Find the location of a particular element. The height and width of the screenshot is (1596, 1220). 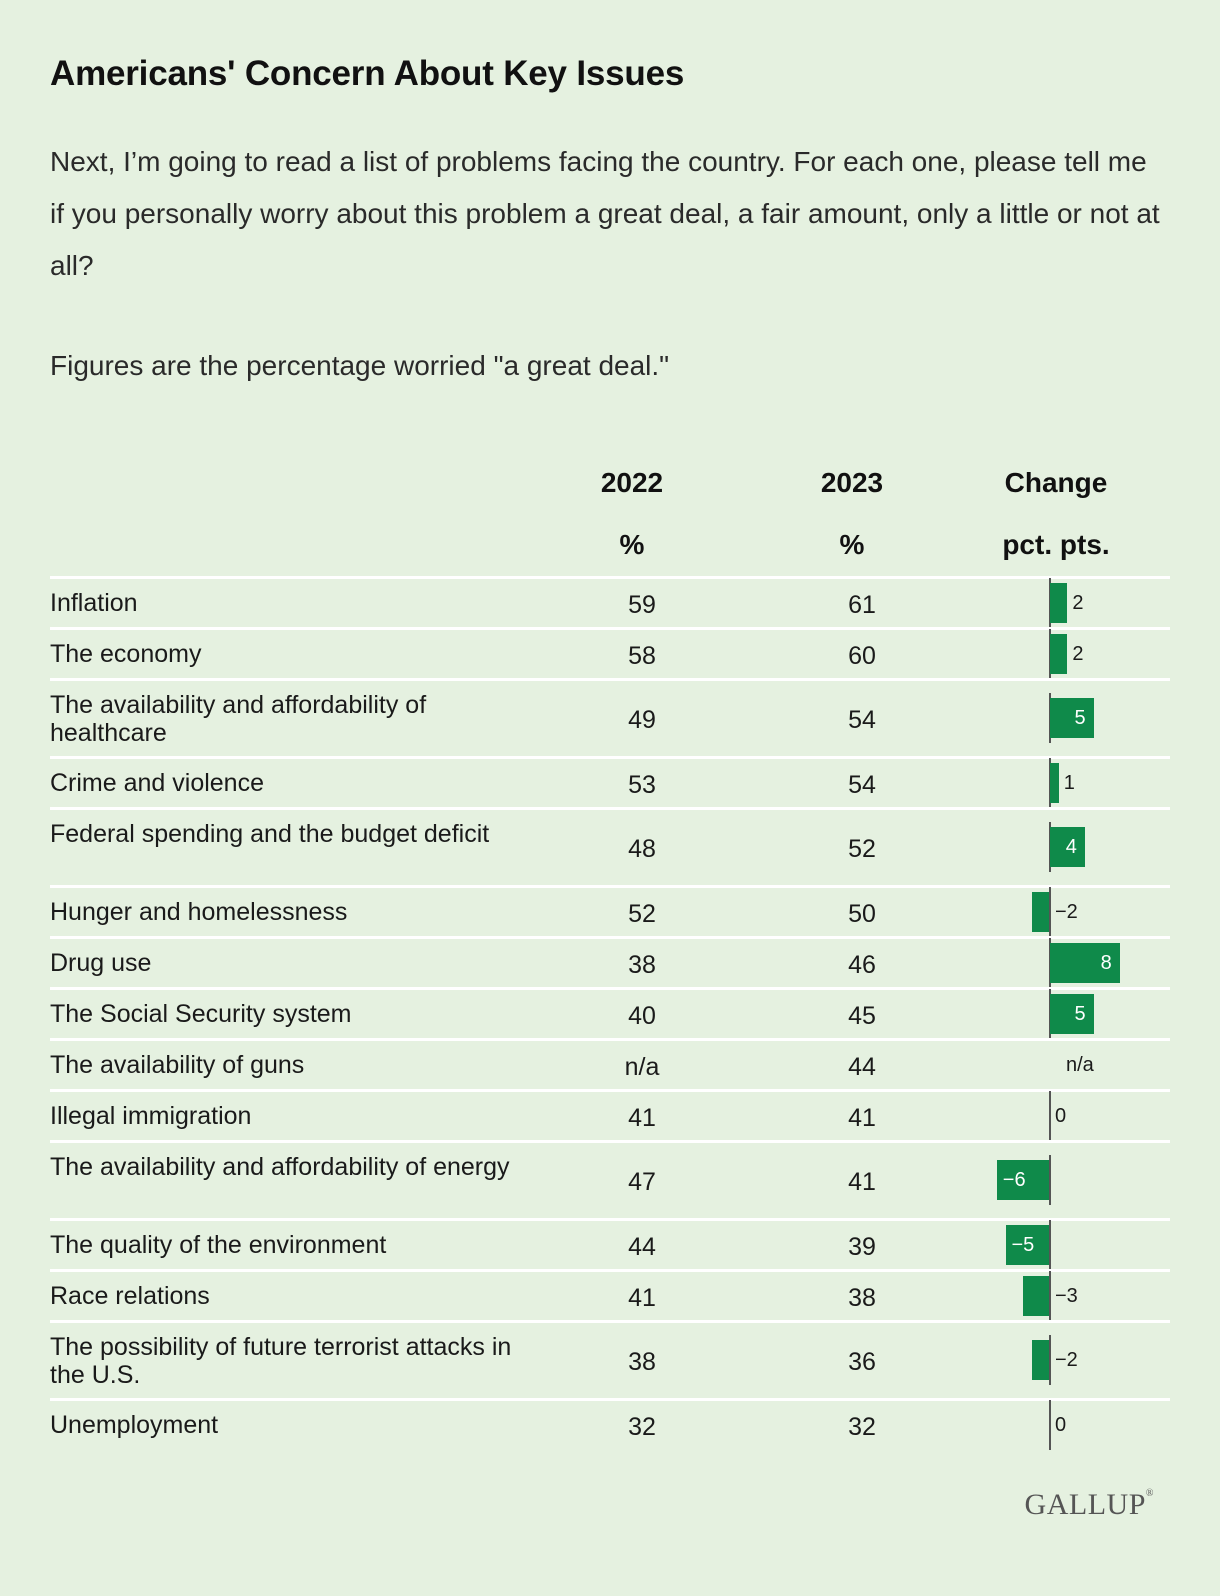

column-header-2022-year: 2022 is located at coordinates (632, 482).